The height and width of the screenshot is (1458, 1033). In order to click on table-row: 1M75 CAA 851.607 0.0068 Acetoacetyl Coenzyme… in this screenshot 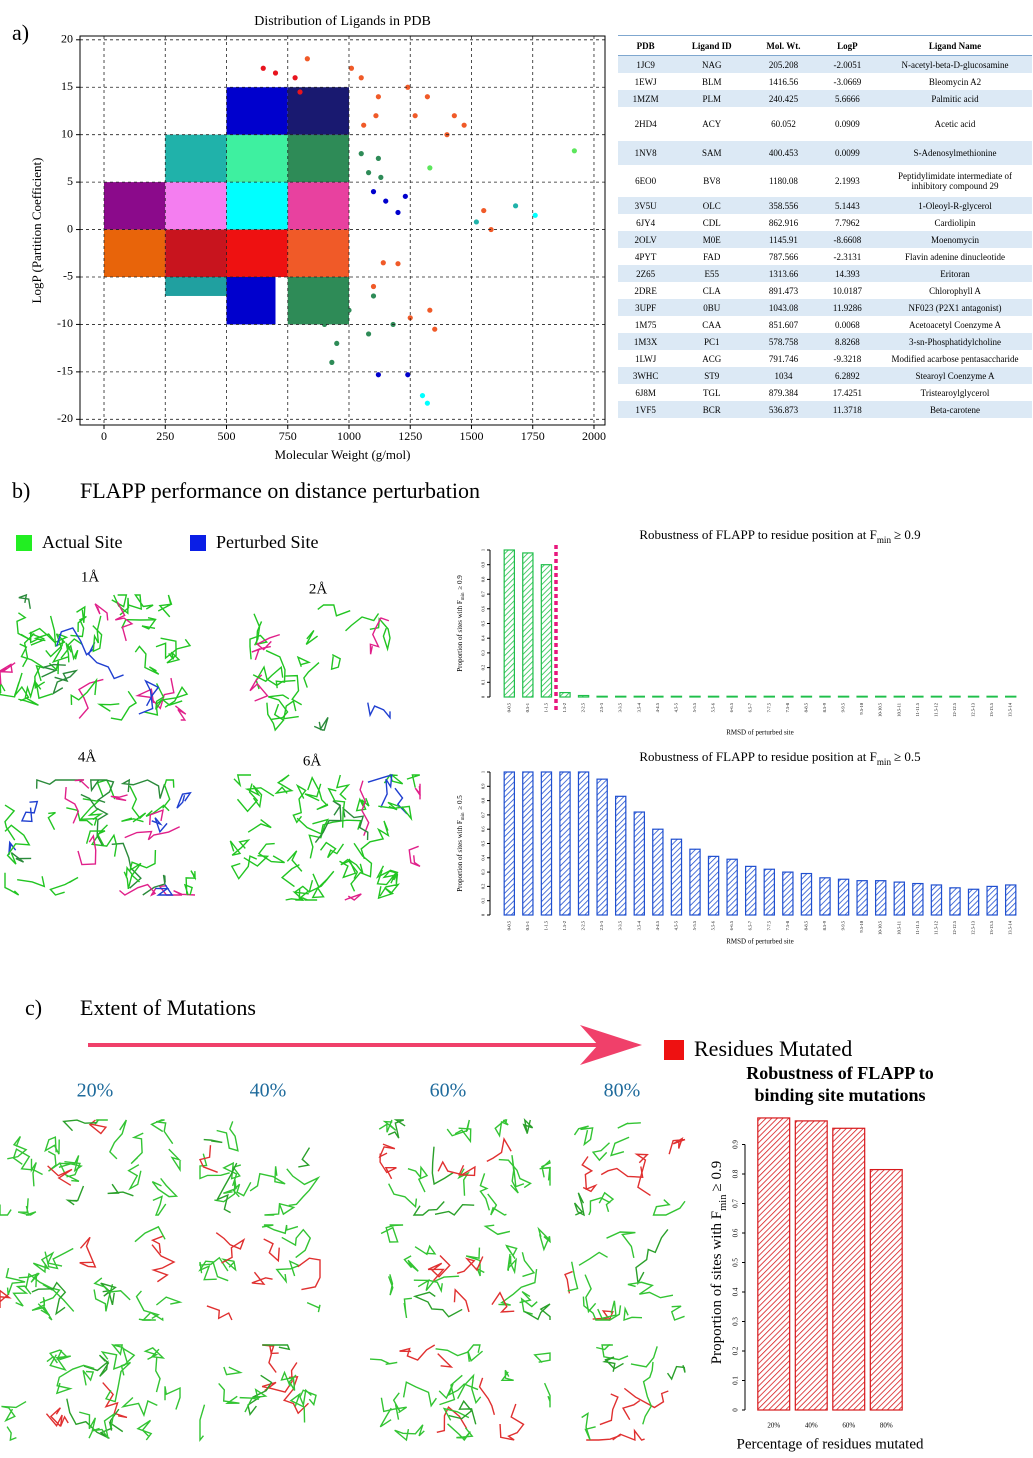, I will do `click(825, 324)`.